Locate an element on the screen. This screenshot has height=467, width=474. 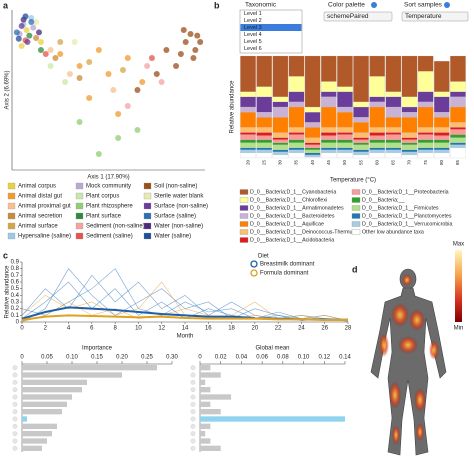
x-tick-label: 40 is located at coordinates (312, 163).